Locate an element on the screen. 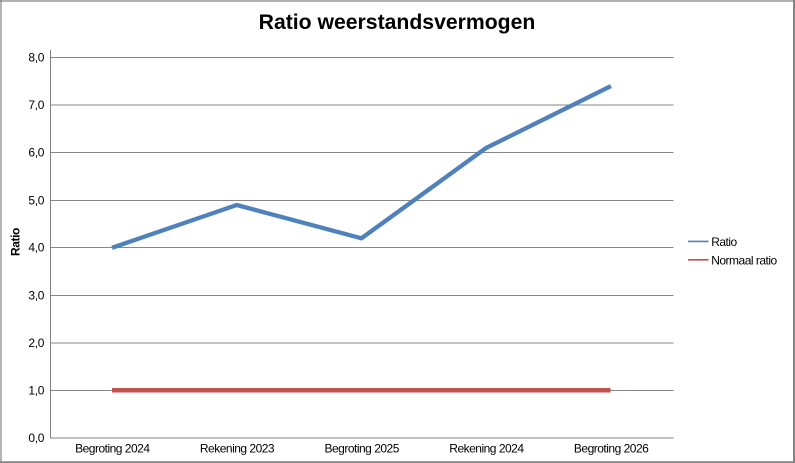  svg-text: 1,0 is located at coordinates (36, 390).